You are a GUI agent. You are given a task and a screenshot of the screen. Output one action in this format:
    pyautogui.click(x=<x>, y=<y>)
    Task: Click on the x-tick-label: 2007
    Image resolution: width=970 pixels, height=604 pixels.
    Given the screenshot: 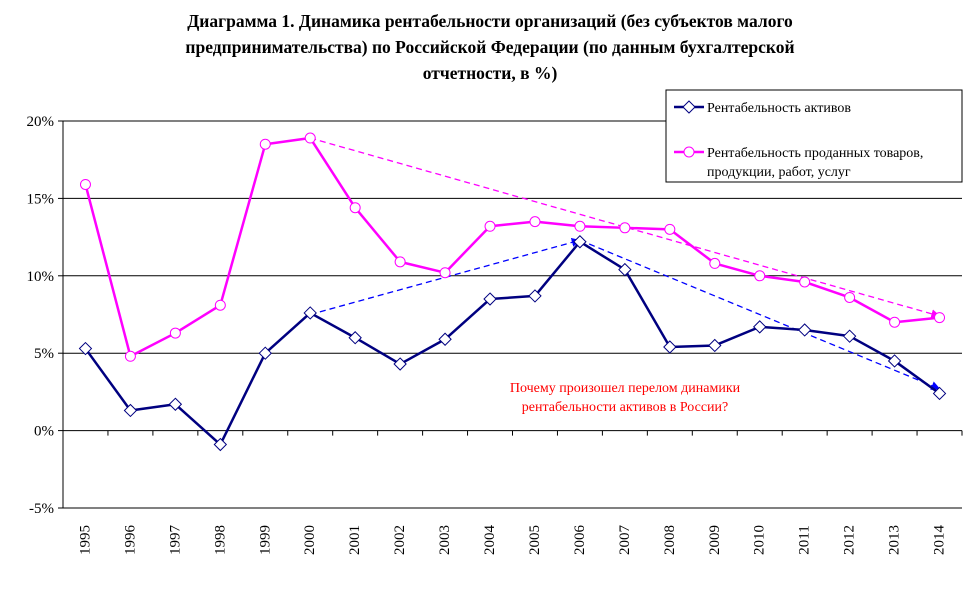 What is the action you would take?
    pyautogui.click(x=625, y=540)
    